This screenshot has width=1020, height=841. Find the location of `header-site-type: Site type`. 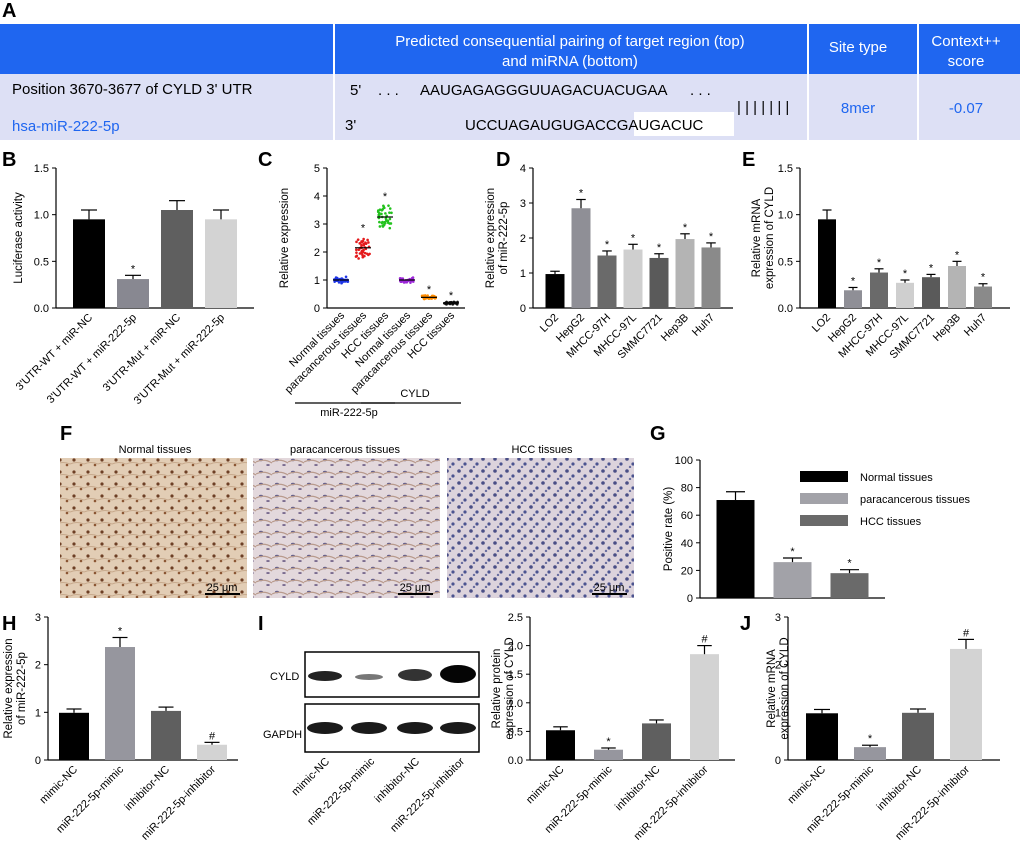

header-site-type: Site type is located at coordinates (858, 47).